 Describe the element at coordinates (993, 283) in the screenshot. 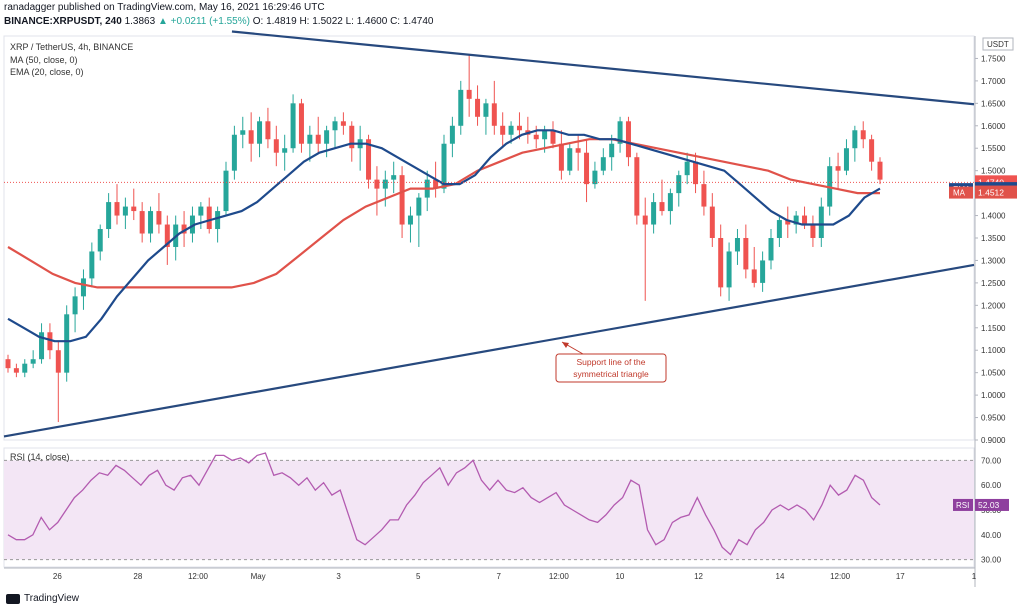

I see `price-tick-label: 1.2500` at that location.